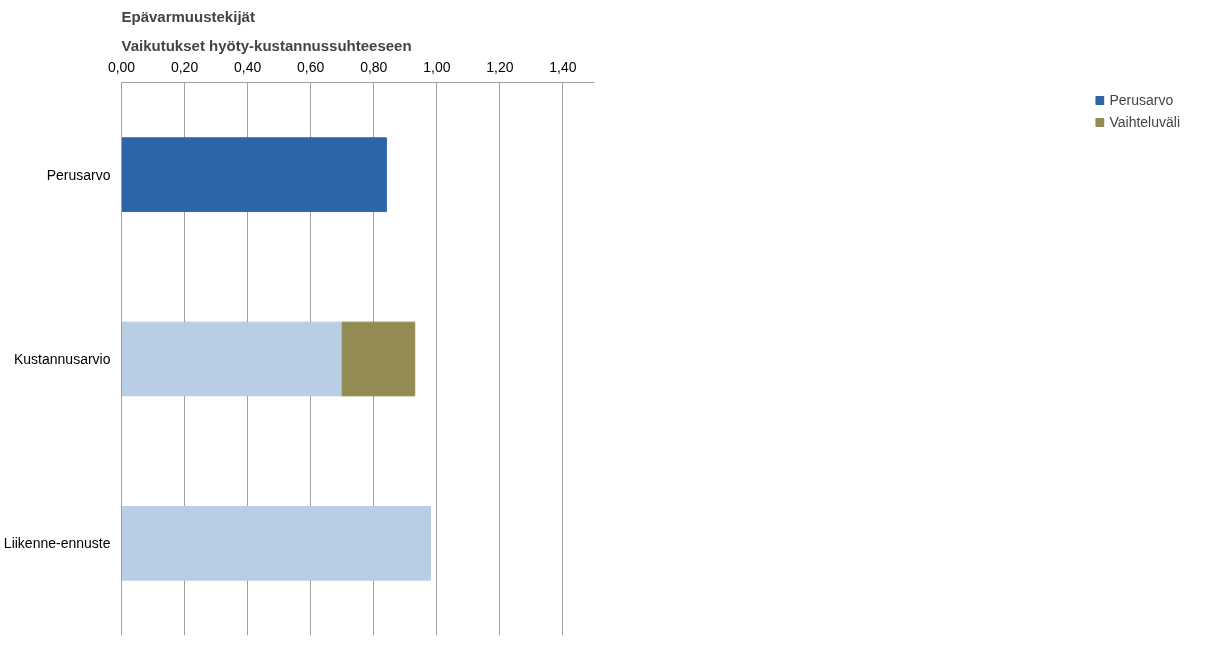  What do you see at coordinates (184, 66) in the screenshot?
I see `x-tick-label: 0,20` at bounding box center [184, 66].